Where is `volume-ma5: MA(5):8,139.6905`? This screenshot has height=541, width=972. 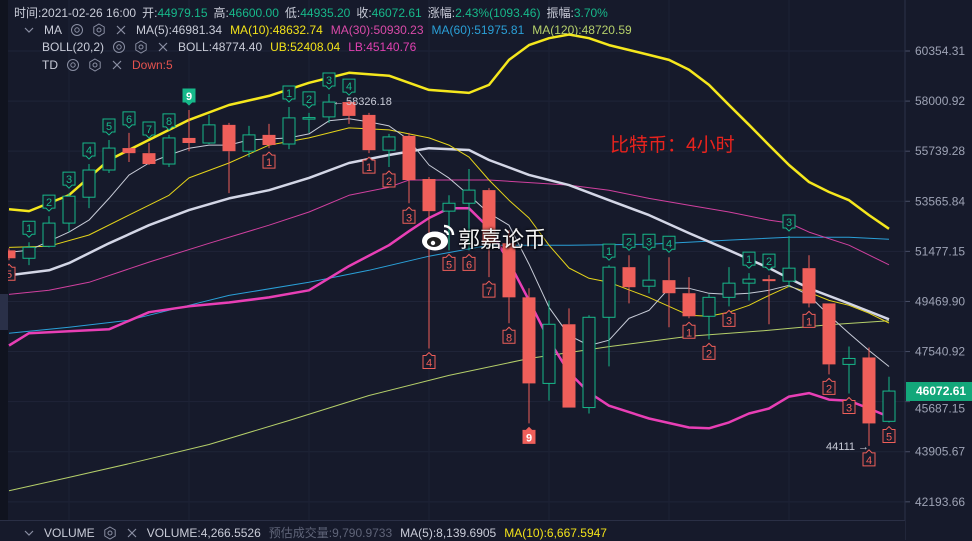
volume-ma5: MA(5):8,139.6905 is located at coordinates (448, 532).